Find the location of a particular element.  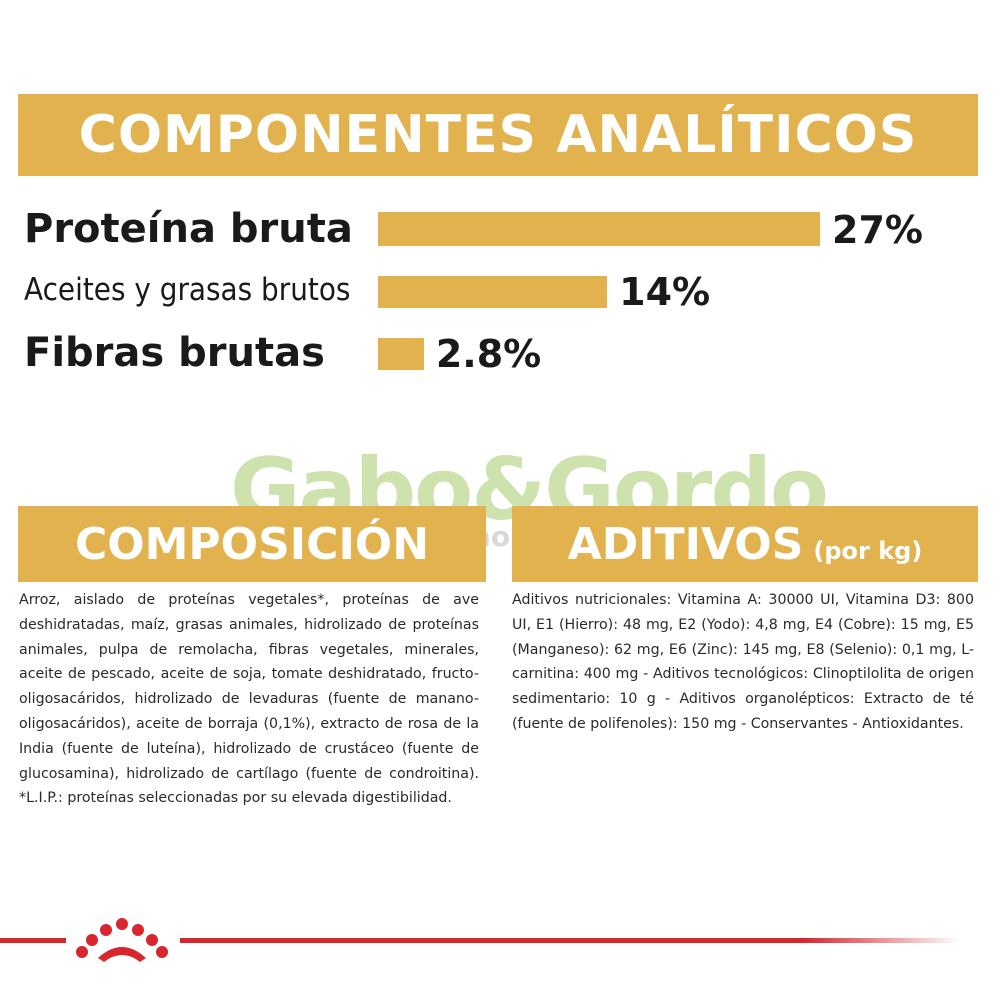

components-heading-text: COMPONENTES ANALÍTICOS is located at coordinates (498, 135).